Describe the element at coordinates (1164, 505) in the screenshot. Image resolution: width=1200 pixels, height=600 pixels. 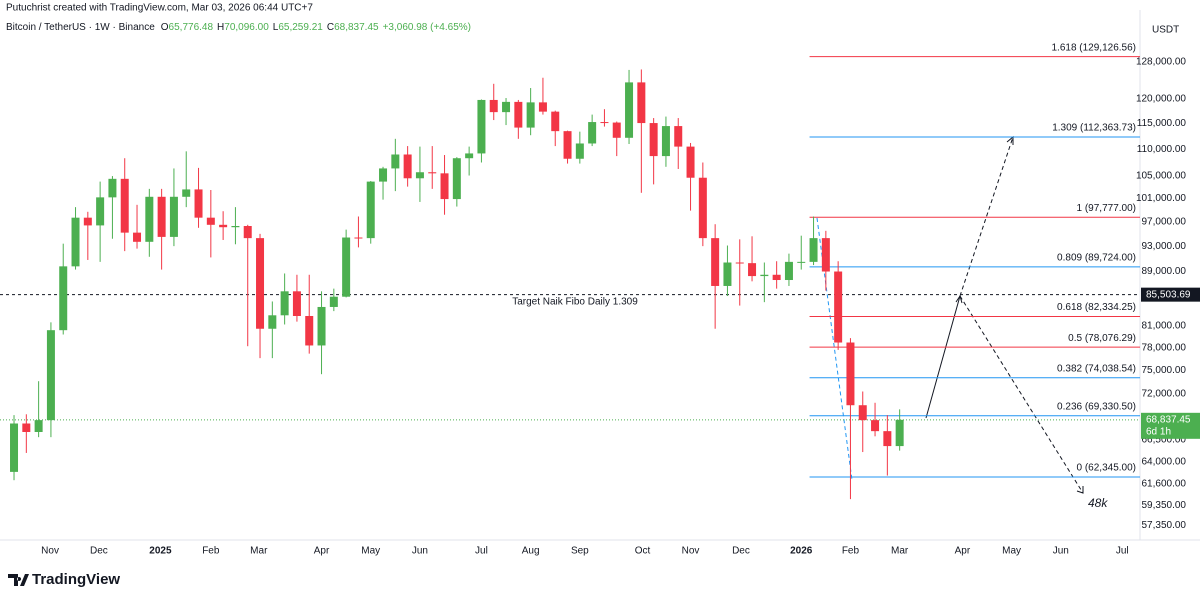
I see `y-tick-label: 59,350.00` at that location.